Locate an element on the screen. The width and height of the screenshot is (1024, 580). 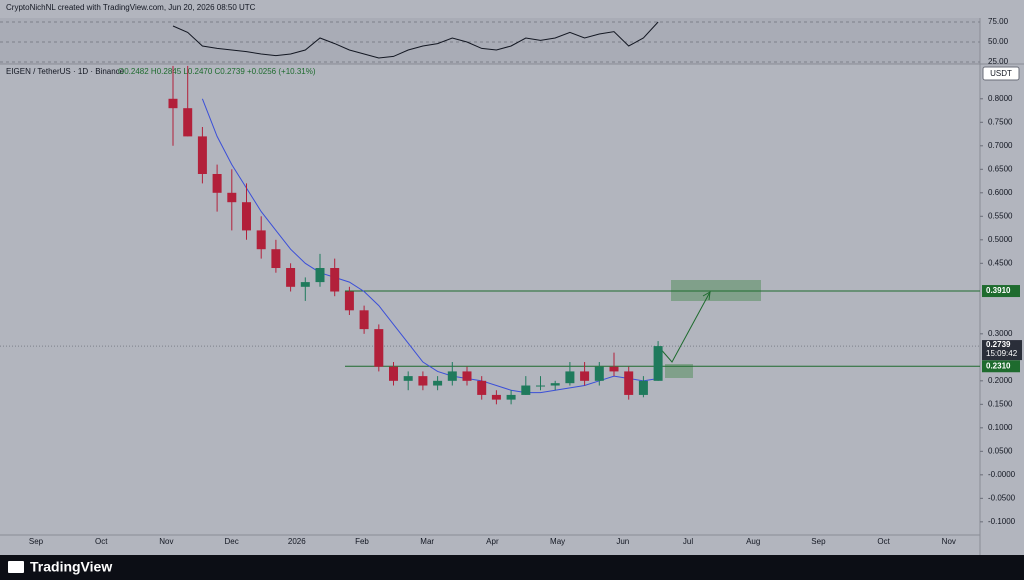
x-tick-label: Dec is located at coordinates (231, 541).